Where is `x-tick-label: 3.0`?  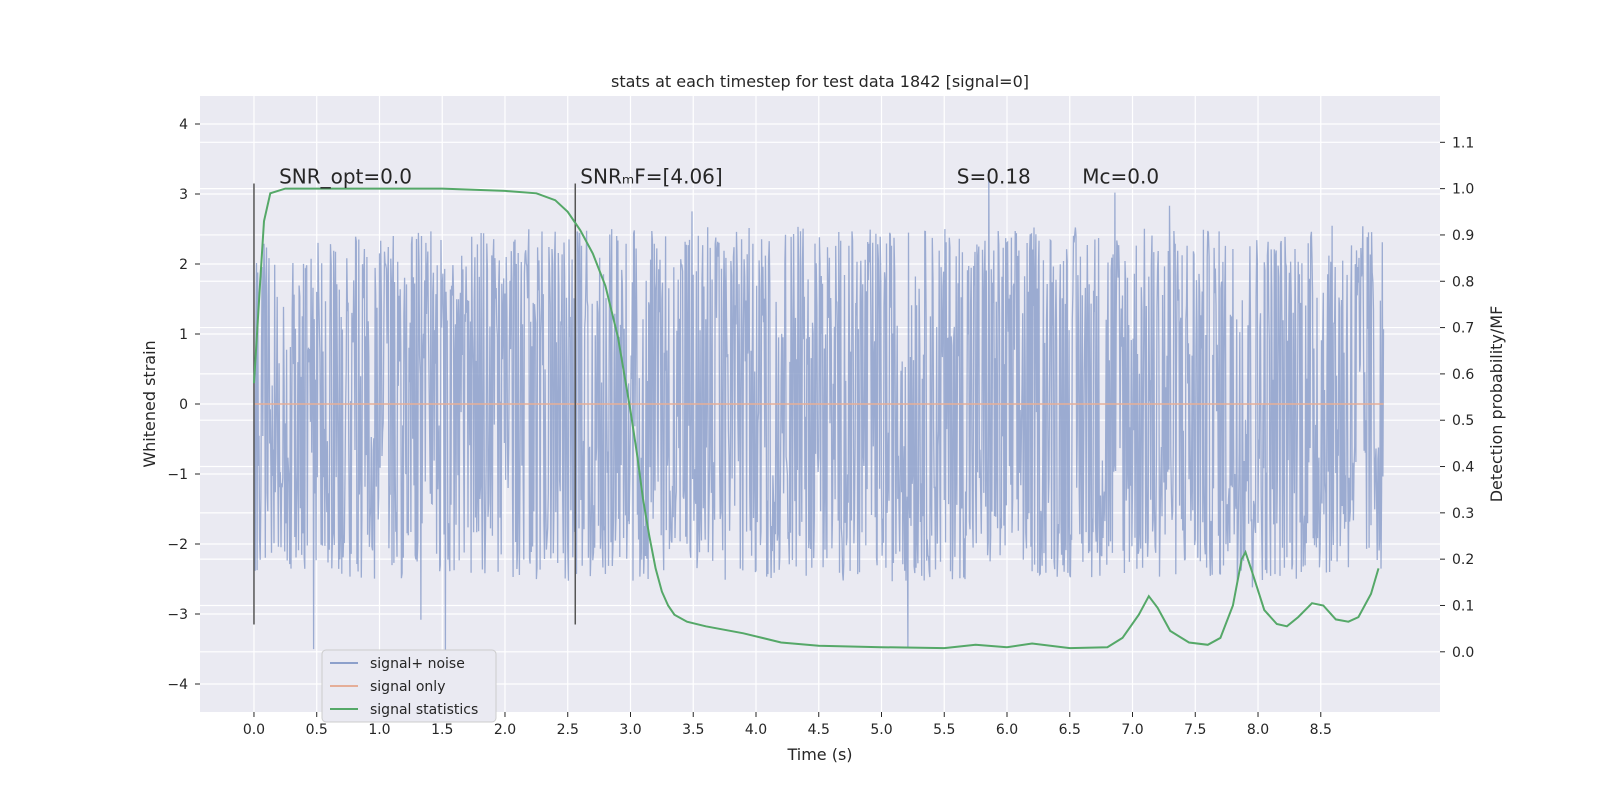 x-tick-label: 3.0 is located at coordinates (630, 730).